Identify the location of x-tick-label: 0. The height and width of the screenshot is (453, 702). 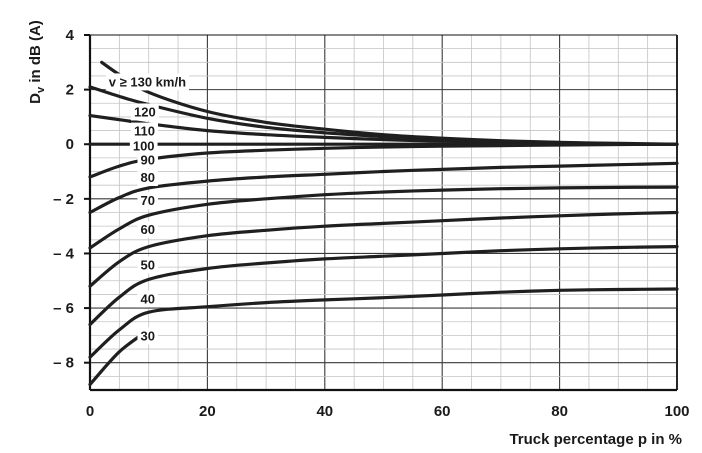
(90, 411).